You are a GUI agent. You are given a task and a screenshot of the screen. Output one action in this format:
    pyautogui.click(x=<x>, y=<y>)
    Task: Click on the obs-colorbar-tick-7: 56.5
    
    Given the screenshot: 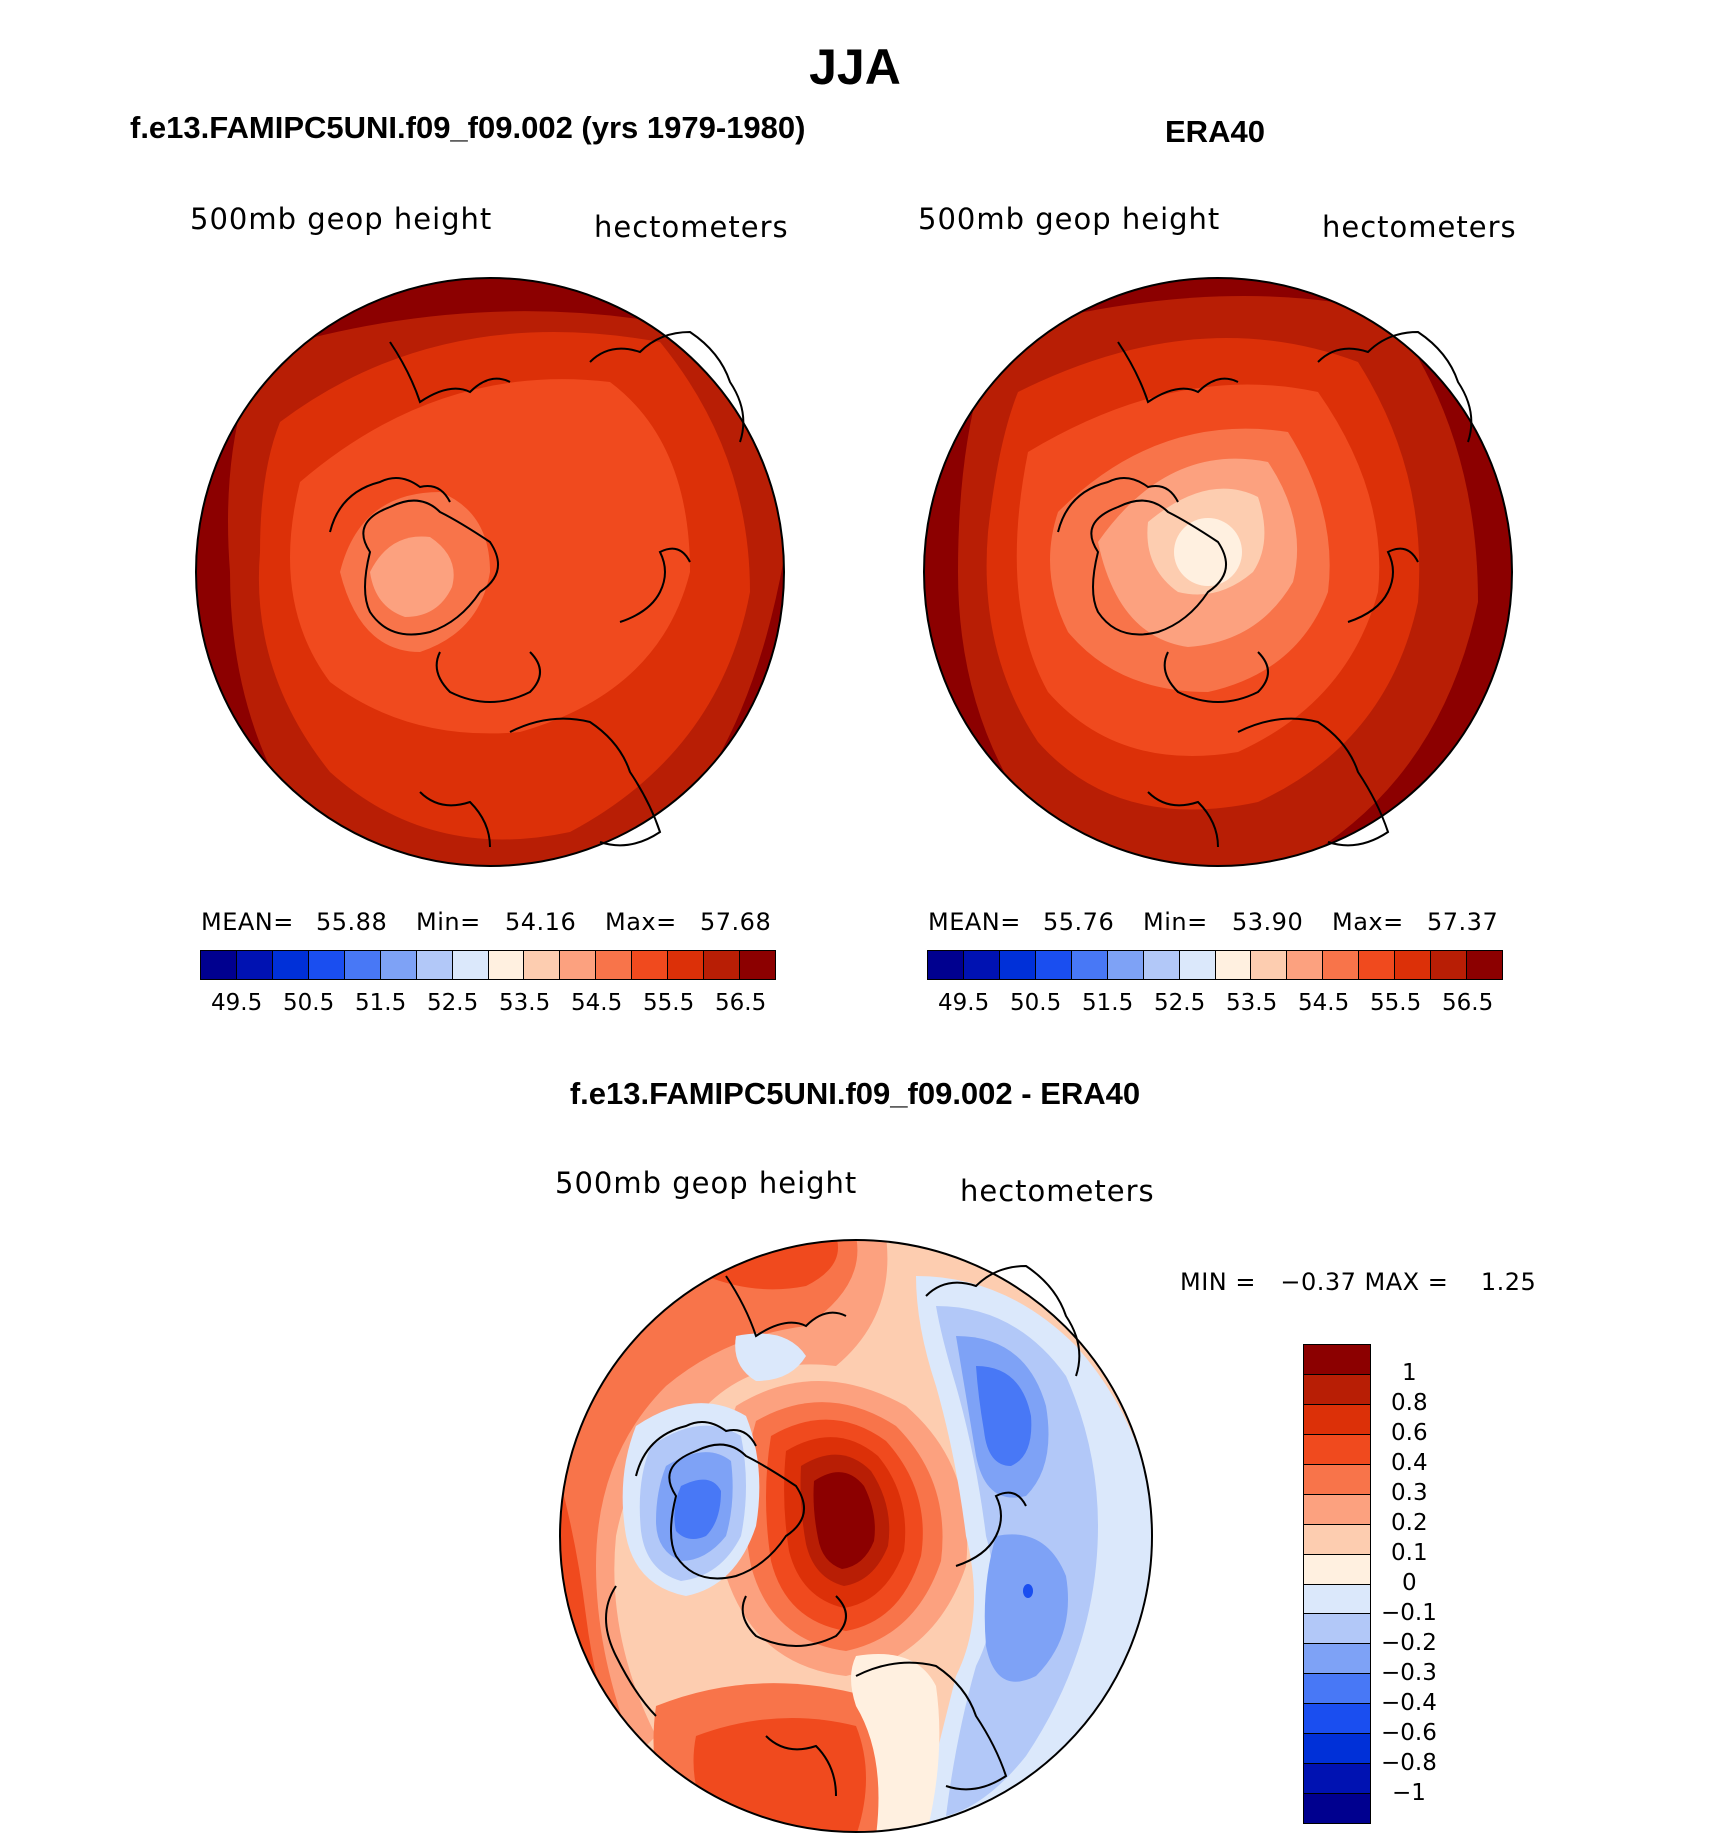 What is the action you would take?
    pyautogui.click(x=1468, y=1003)
    